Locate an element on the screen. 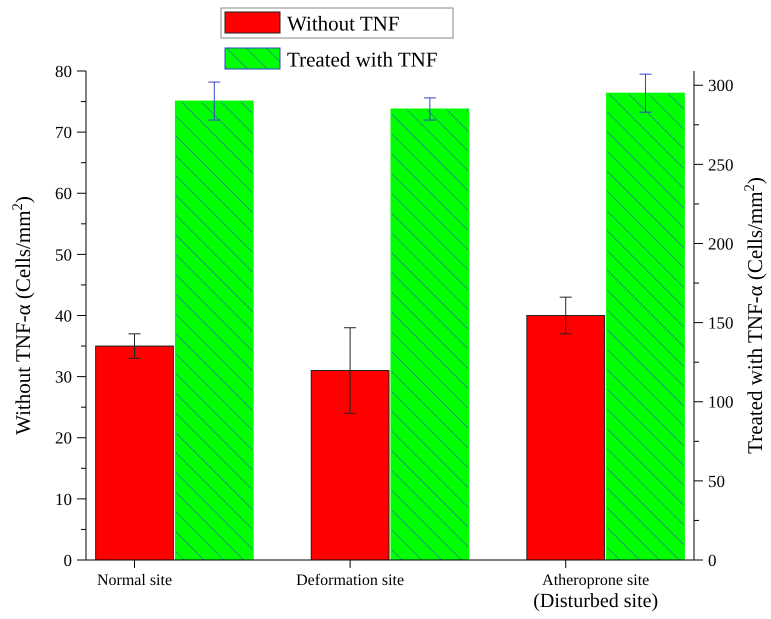 The height and width of the screenshot is (619, 771). y-tick-label: 40 is located at coordinates (63, 316).